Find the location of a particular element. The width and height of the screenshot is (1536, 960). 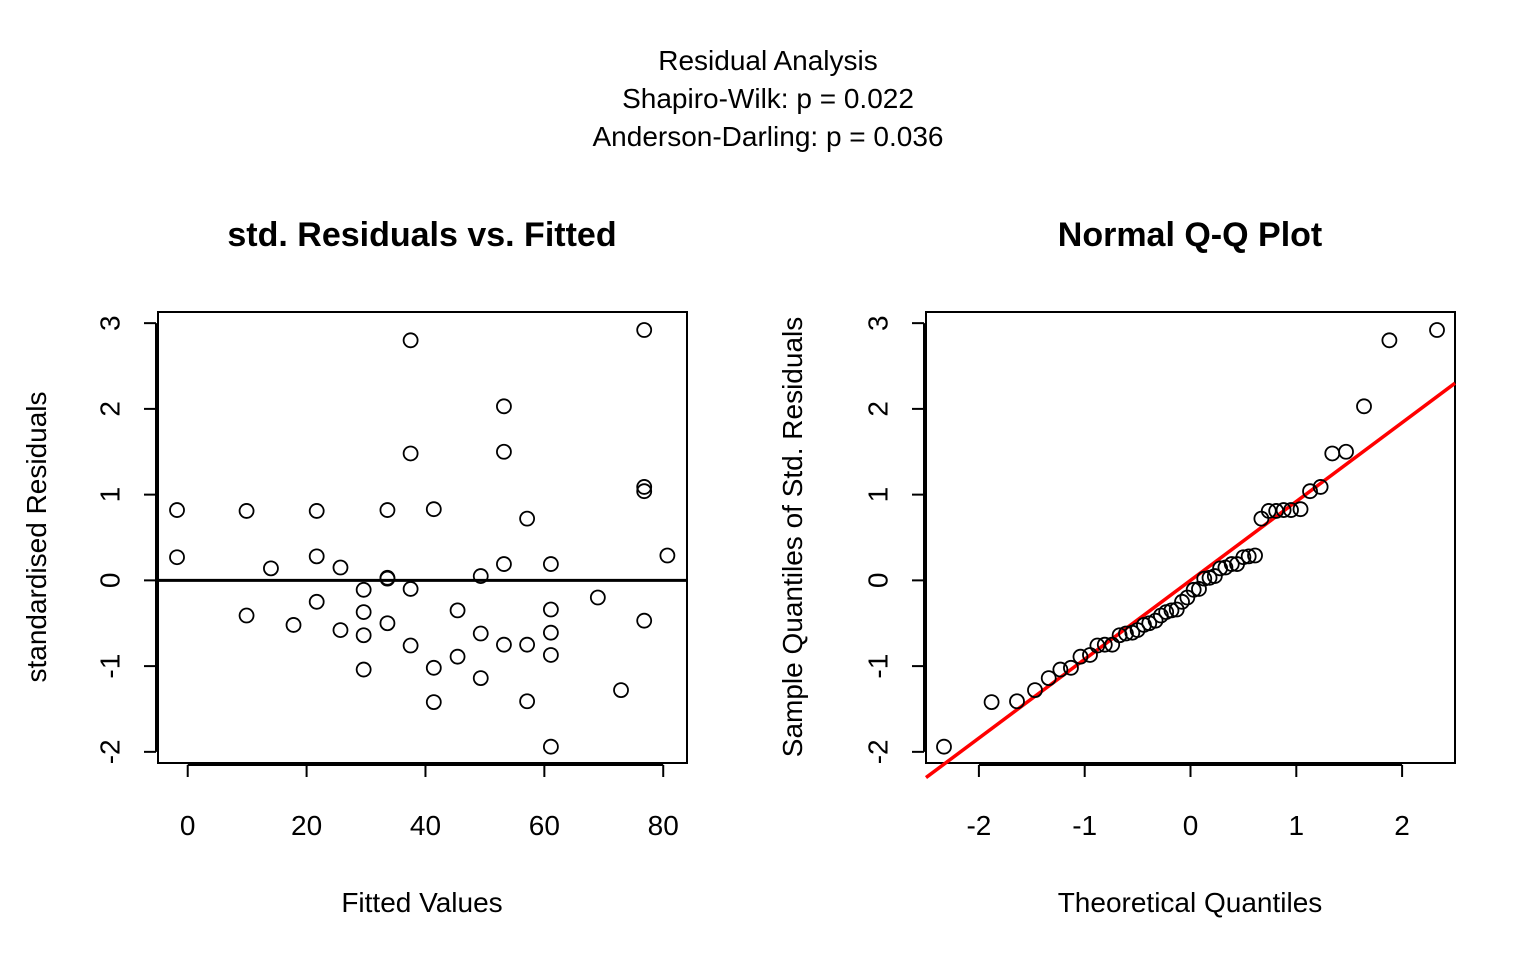

shapiro-wilk-result: Shapiro-Wilk: p = 0.022 is located at coordinates (768, 98).